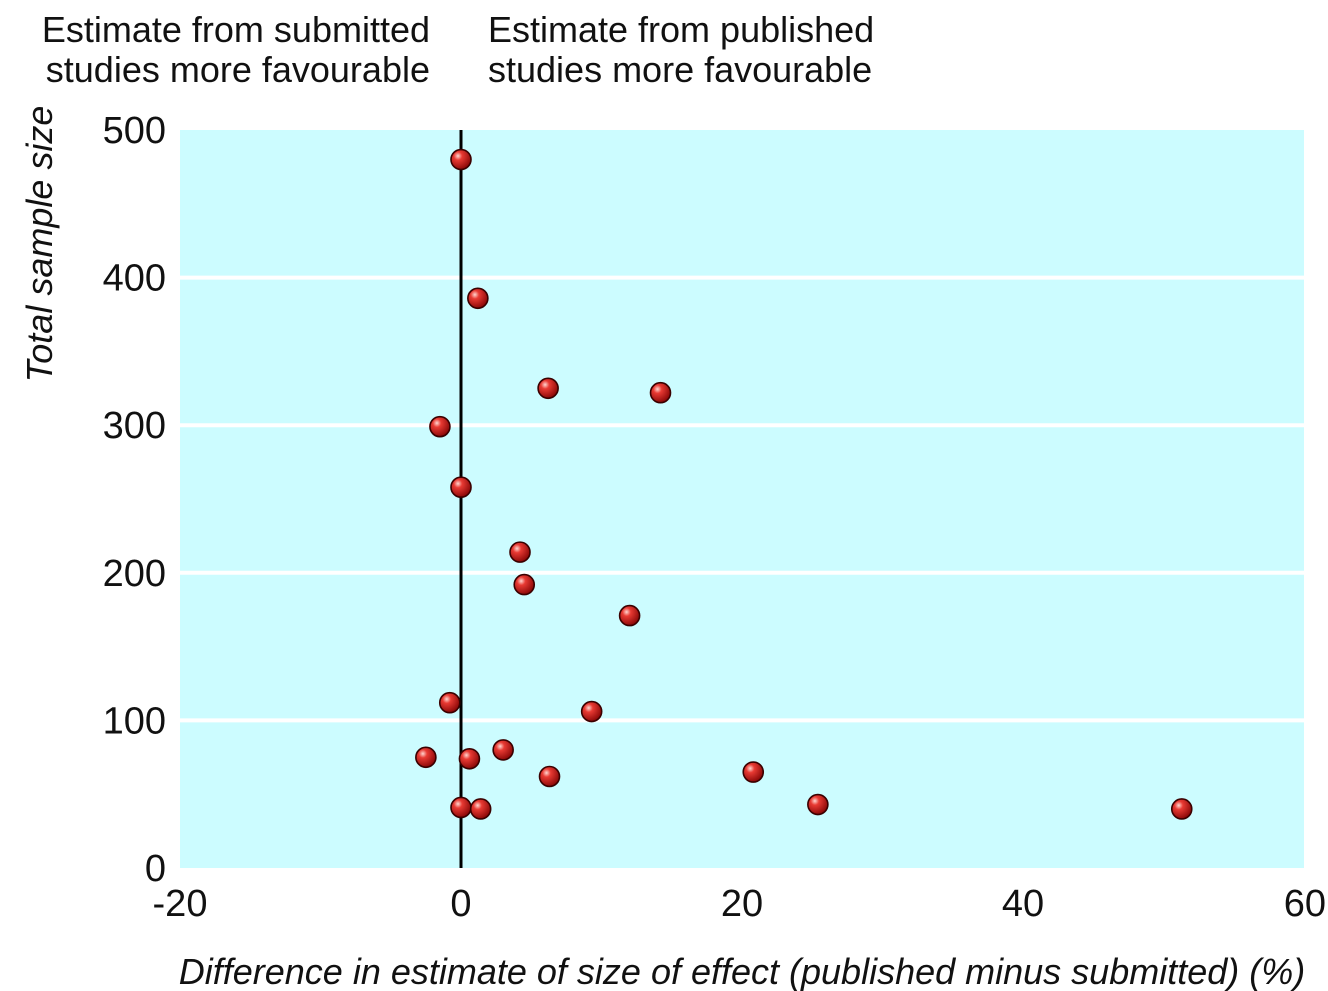 Image resolution: width=1328 pixels, height=991 pixels. What do you see at coordinates (180, 904) in the screenshot?
I see `x-tick-label--20: -20` at bounding box center [180, 904].